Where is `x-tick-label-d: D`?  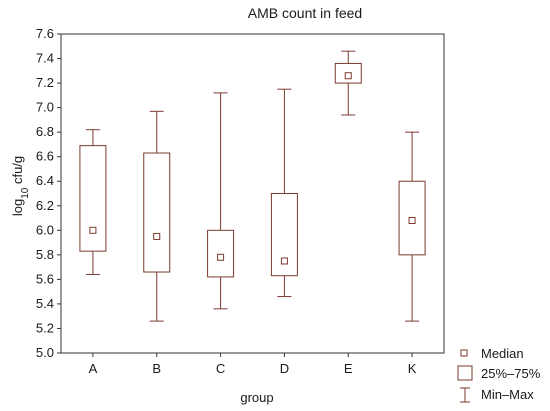
x-tick-label-d: D is located at coordinates (284, 368).